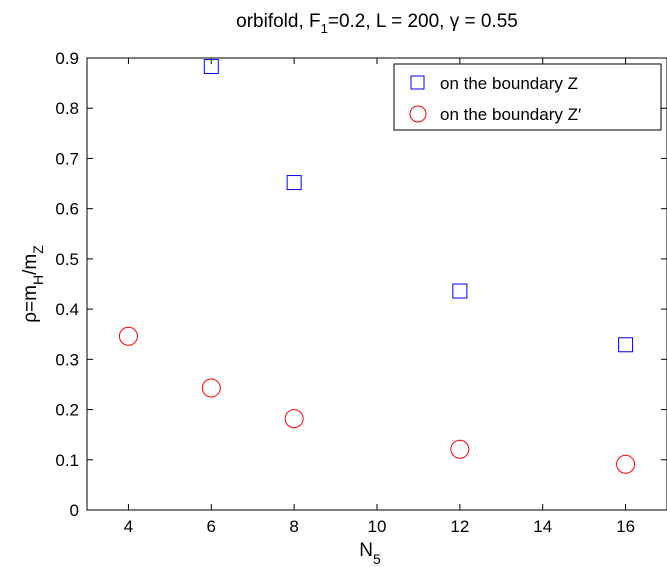  I want to click on chart-title-subscript: 1, so click(324, 28).